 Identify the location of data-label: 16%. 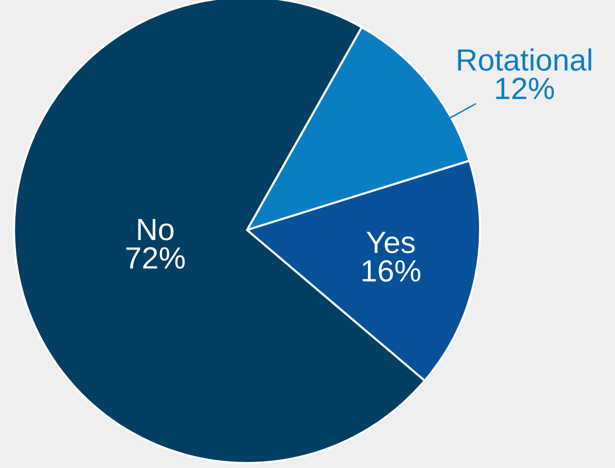
(391, 271).